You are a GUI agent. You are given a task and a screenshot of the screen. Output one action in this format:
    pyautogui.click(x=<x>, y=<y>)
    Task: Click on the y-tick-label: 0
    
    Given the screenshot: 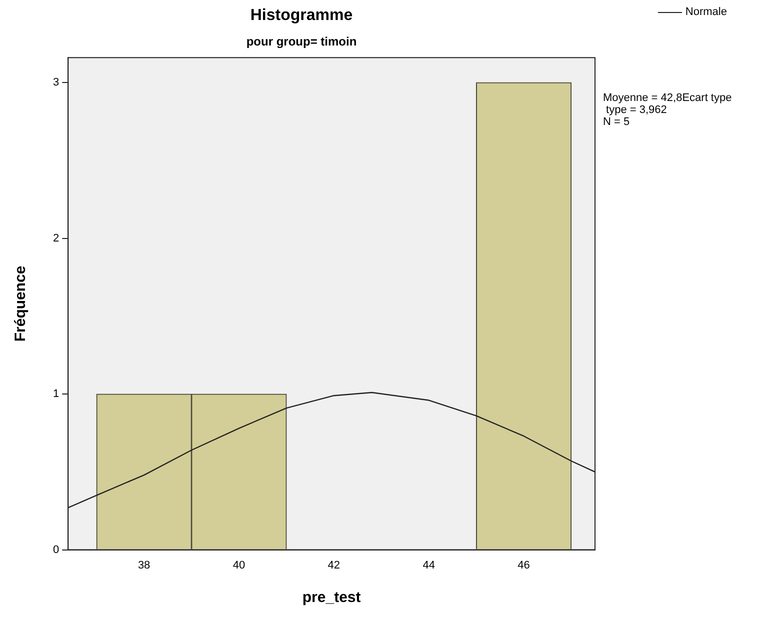 What is the action you would take?
    pyautogui.click(x=56, y=550)
    